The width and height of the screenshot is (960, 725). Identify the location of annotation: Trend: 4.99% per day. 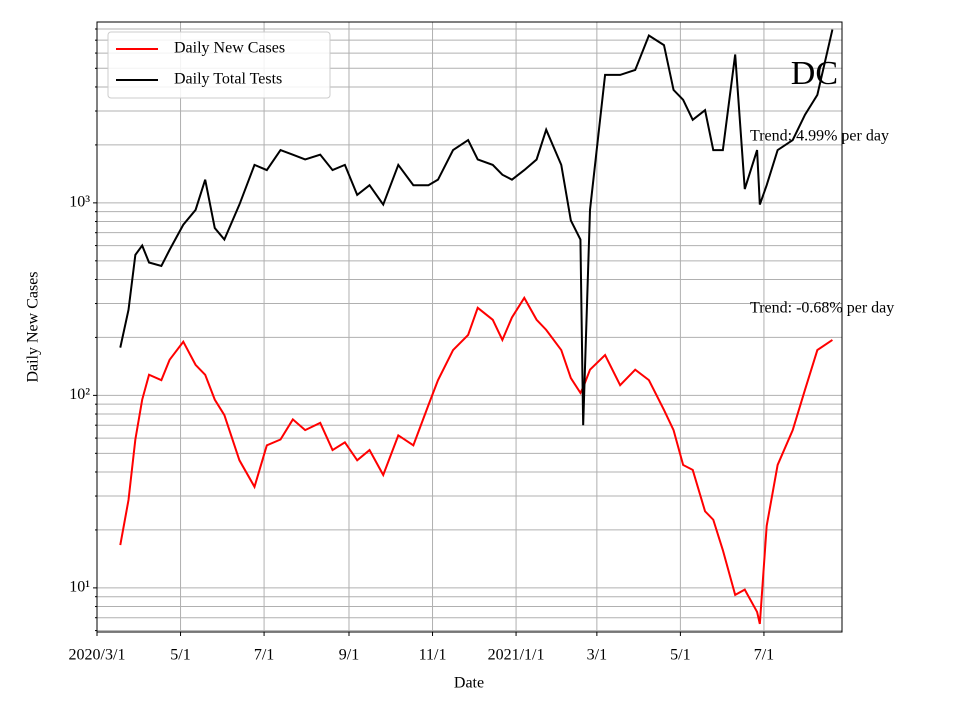
(819, 136).